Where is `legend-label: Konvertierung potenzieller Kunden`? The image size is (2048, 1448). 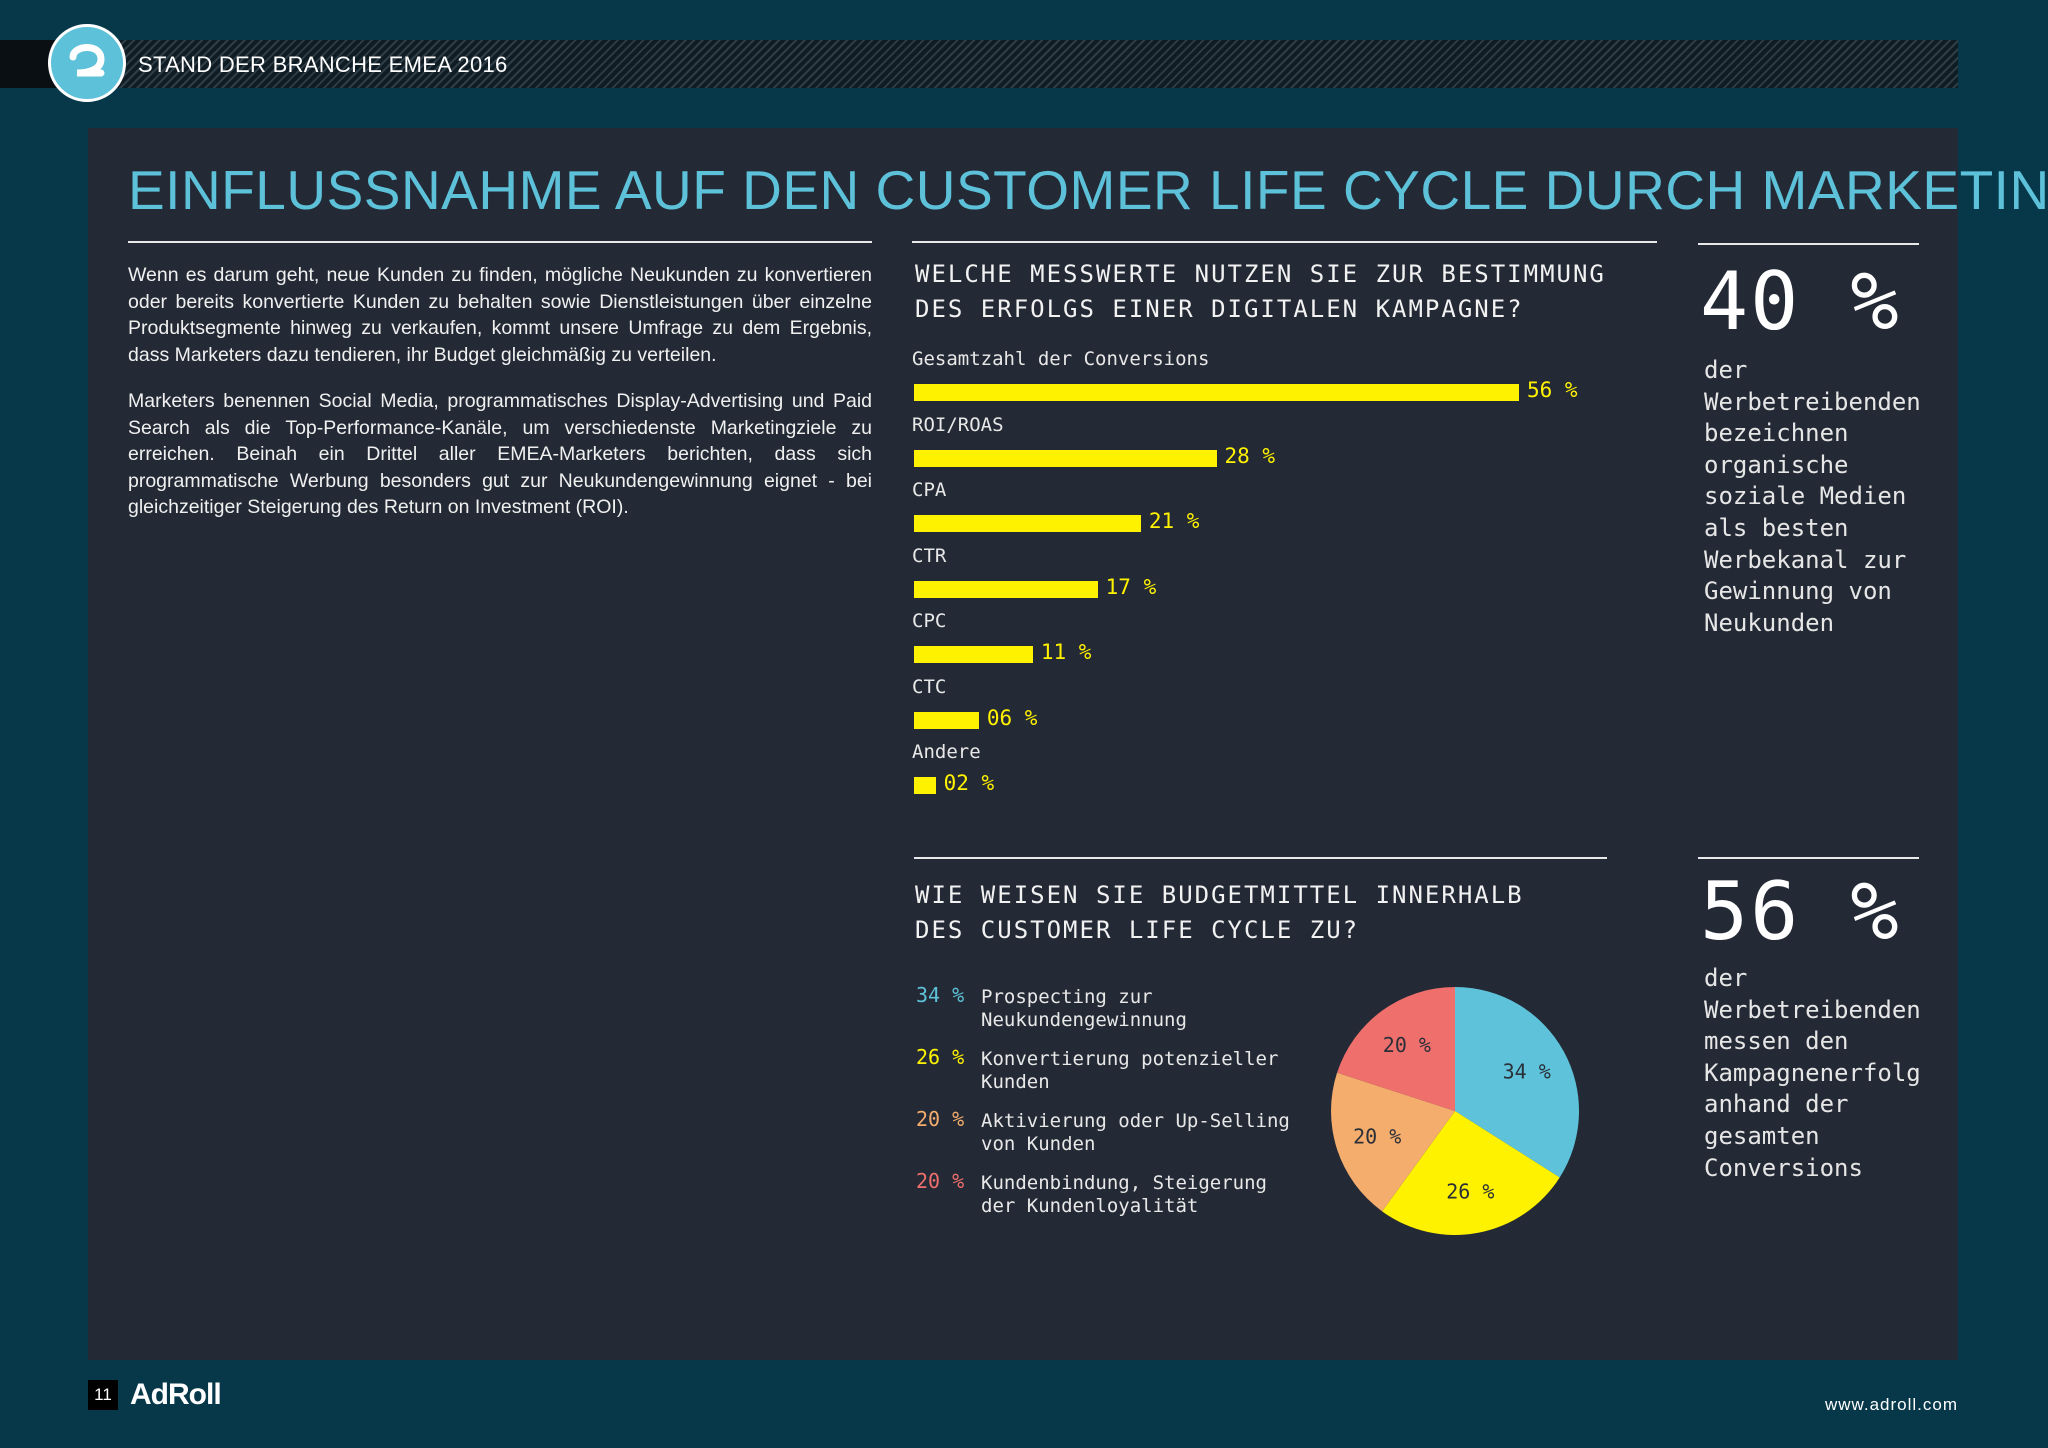
legend-label: Konvertierung potenzieller Kunden is located at coordinates (1130, 1070).